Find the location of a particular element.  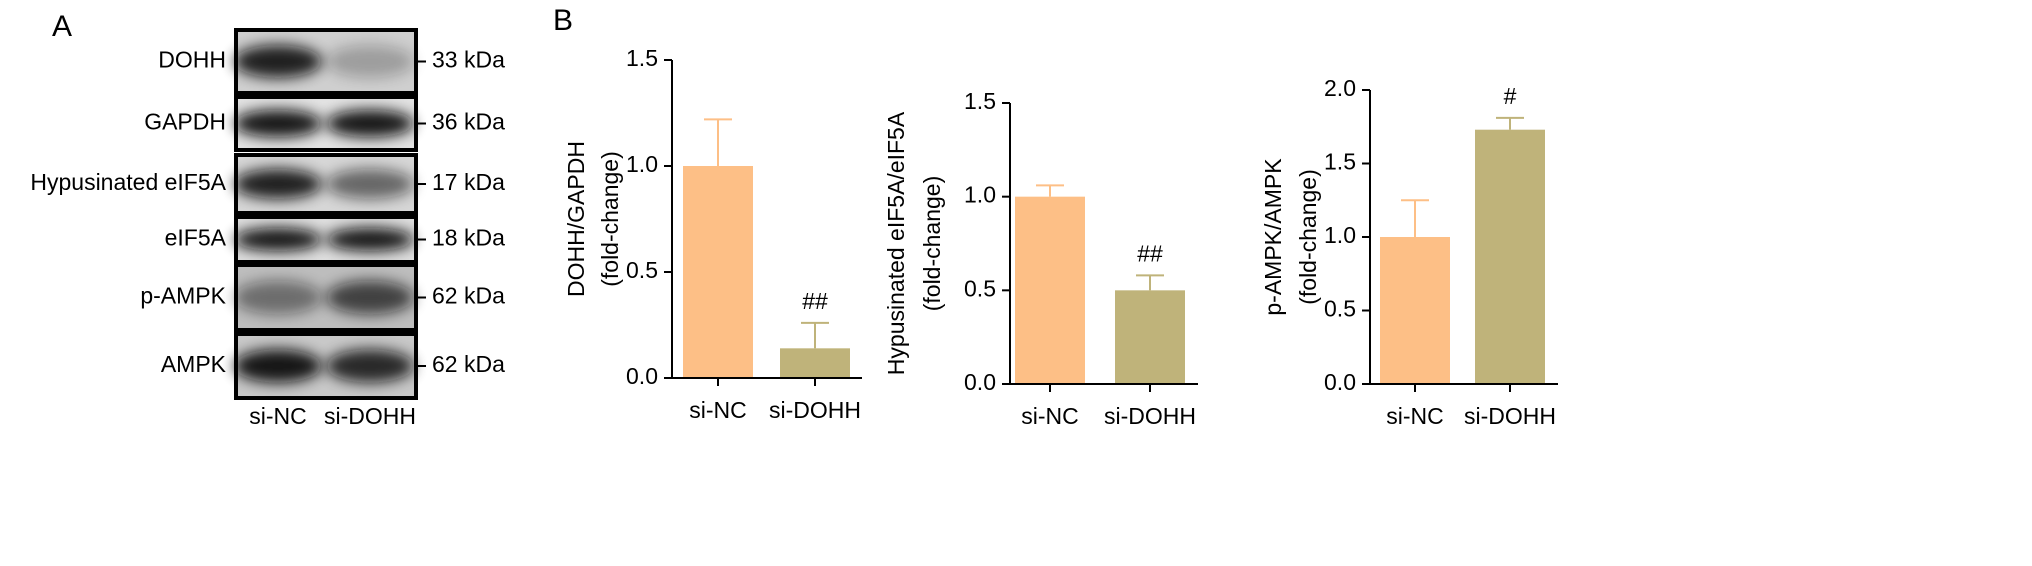

panel-label: A is located at coordinates (62, 26).